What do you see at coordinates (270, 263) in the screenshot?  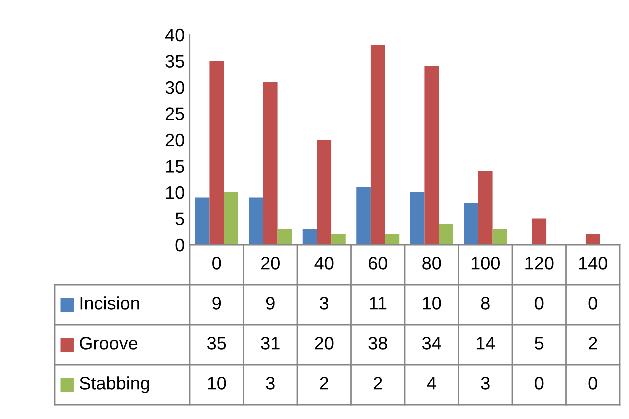 I see `x-tick-label: 20` at bounding box center [270, 263].